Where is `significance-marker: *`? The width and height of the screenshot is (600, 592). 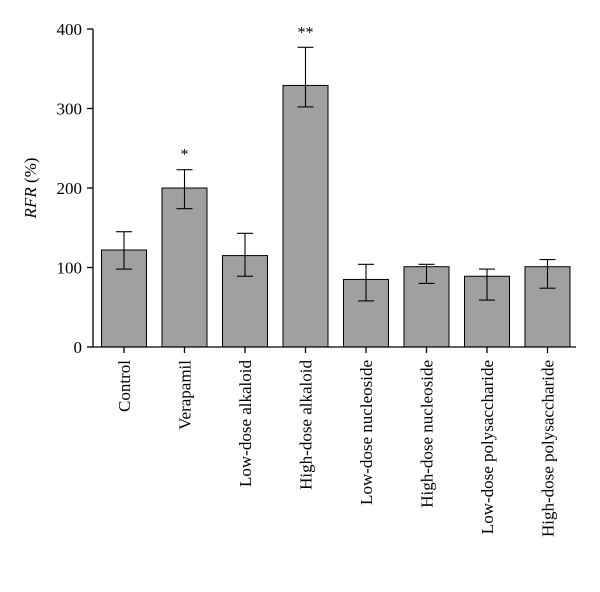
significance-marker: * is located at coordinates (185, 155).